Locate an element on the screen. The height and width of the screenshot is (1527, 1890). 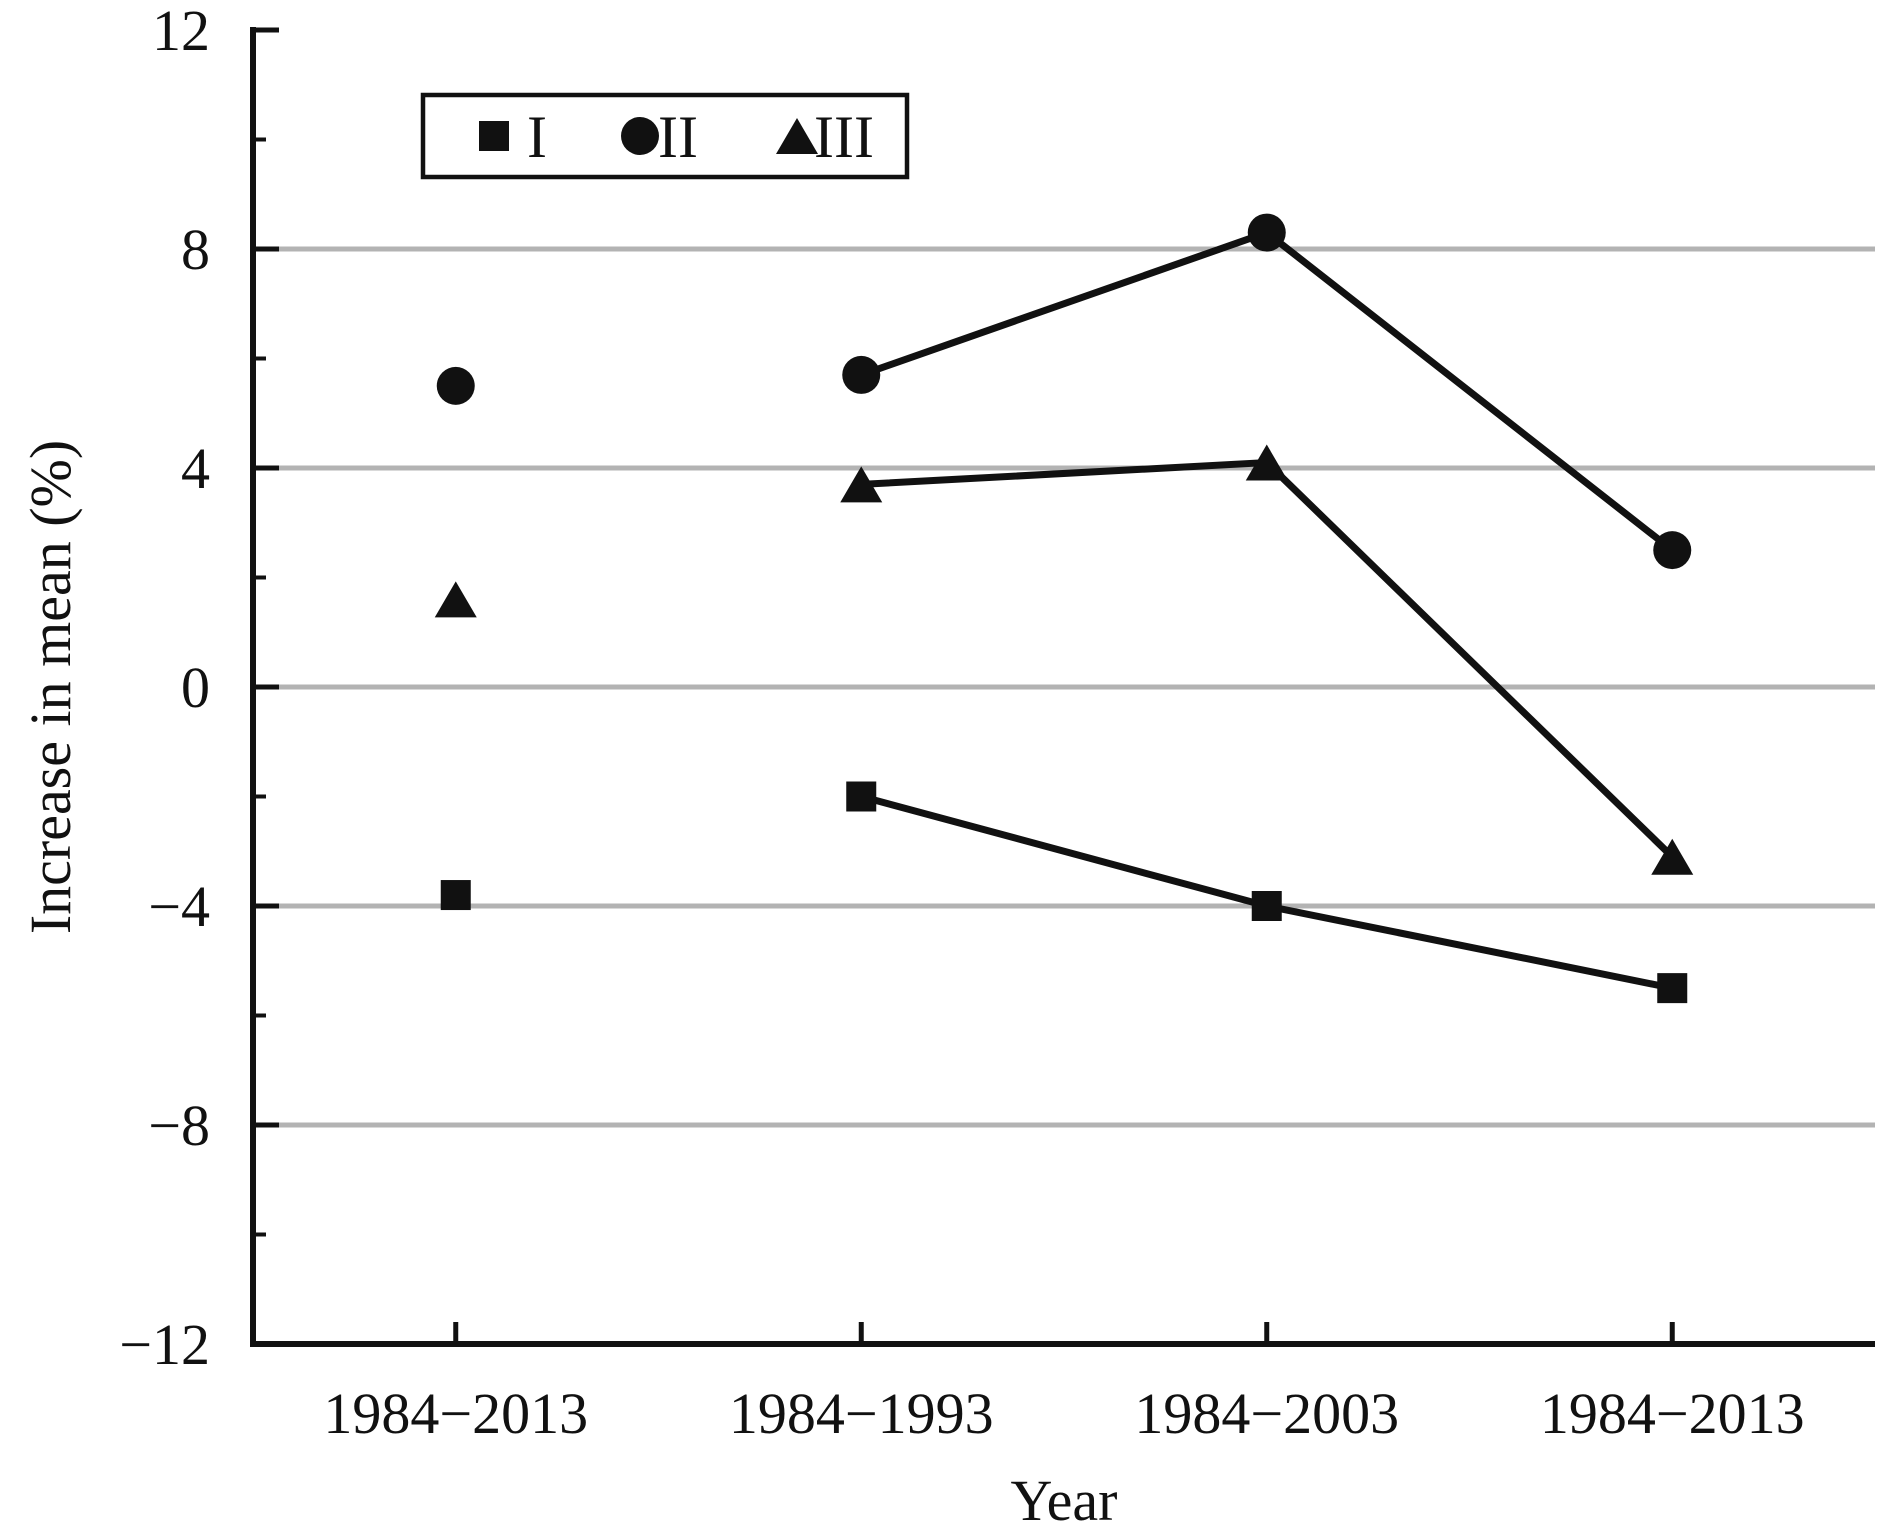
legend-marker-circle is located at coordinates (640, 136).